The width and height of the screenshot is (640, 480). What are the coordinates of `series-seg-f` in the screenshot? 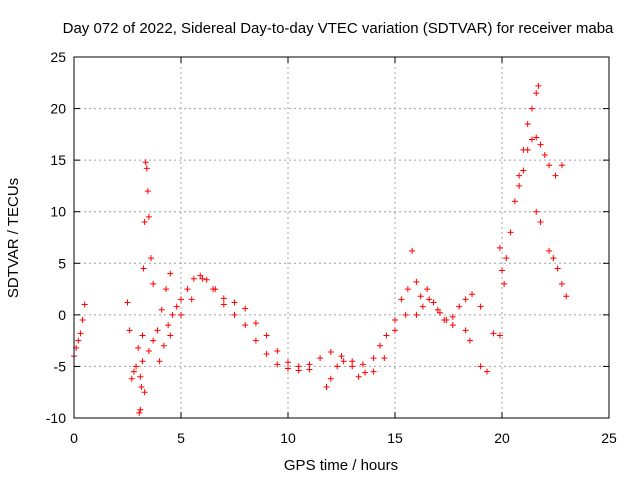 It's located at (240, 324).